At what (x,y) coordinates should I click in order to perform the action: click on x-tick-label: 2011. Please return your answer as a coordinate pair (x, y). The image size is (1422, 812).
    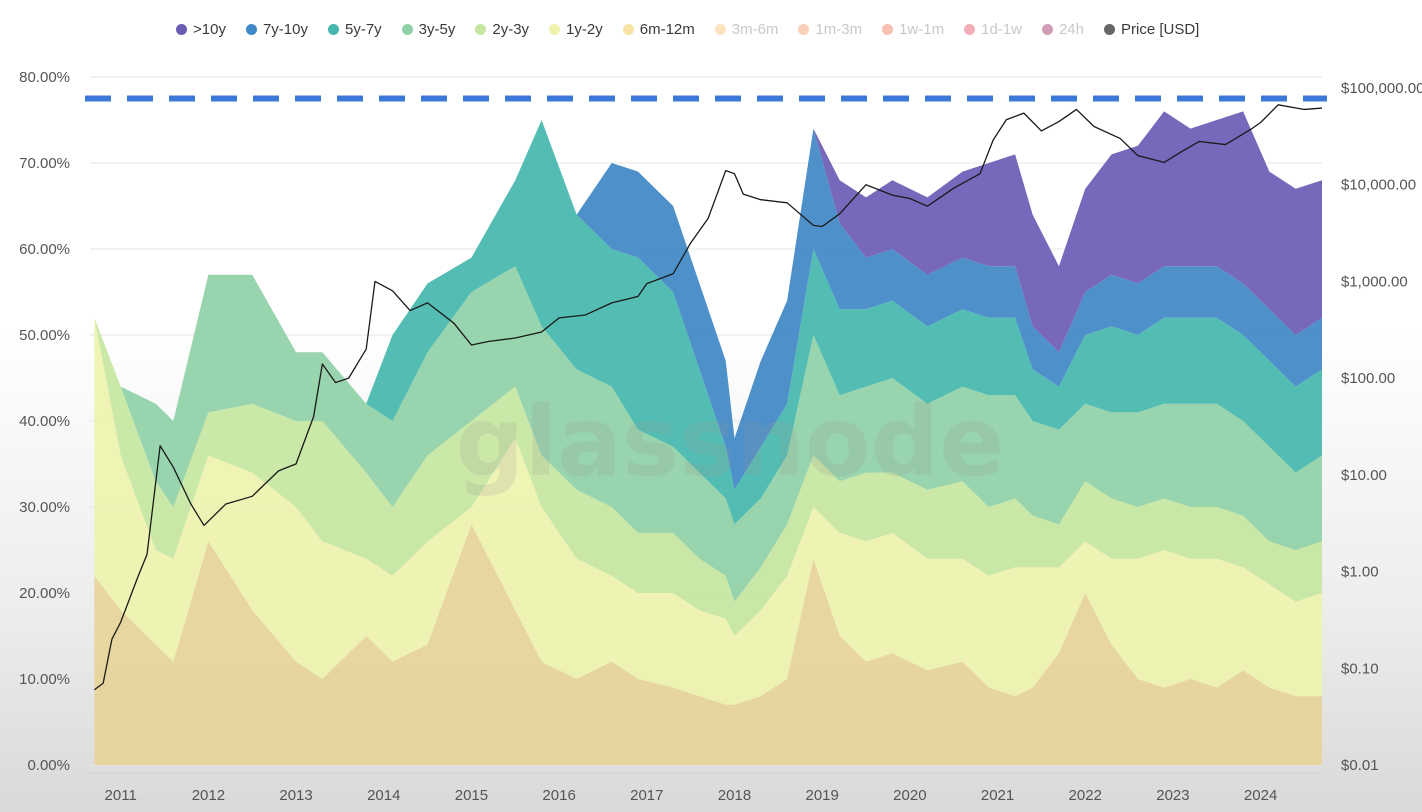
    Looking at the image, I should click on (121, 795).